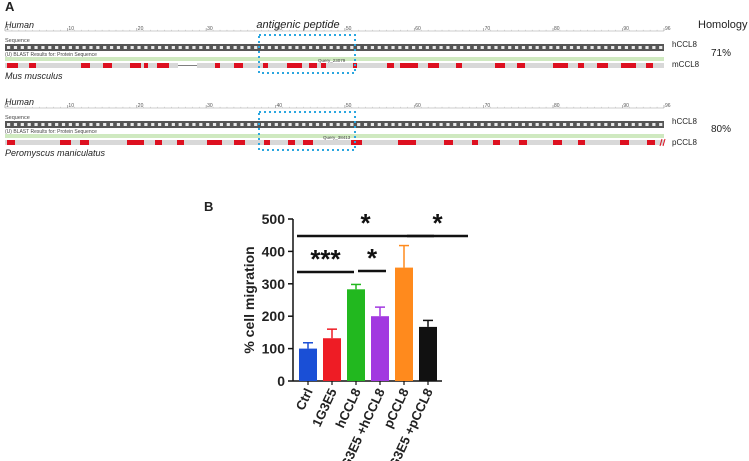 The height and width of the screenshot is (461, 749). I want to click on ruler-tick-label: 20, so click(141, 106).